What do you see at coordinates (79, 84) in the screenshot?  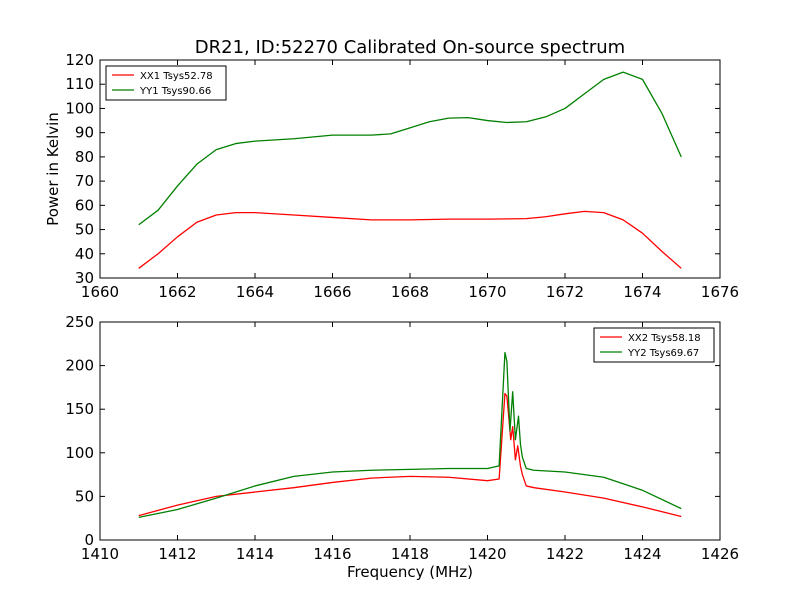 I see `y-tick-label: 110` at bounding box center [79, 84].